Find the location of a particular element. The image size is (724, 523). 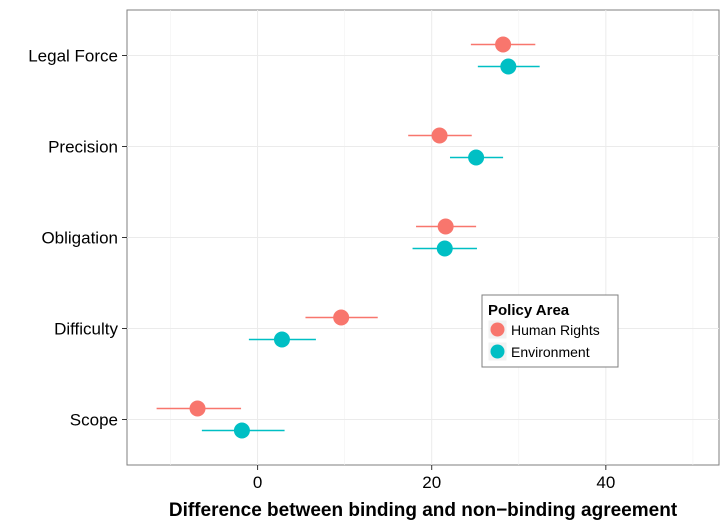

category-label: Obligation is located at coordinates (79, 238).